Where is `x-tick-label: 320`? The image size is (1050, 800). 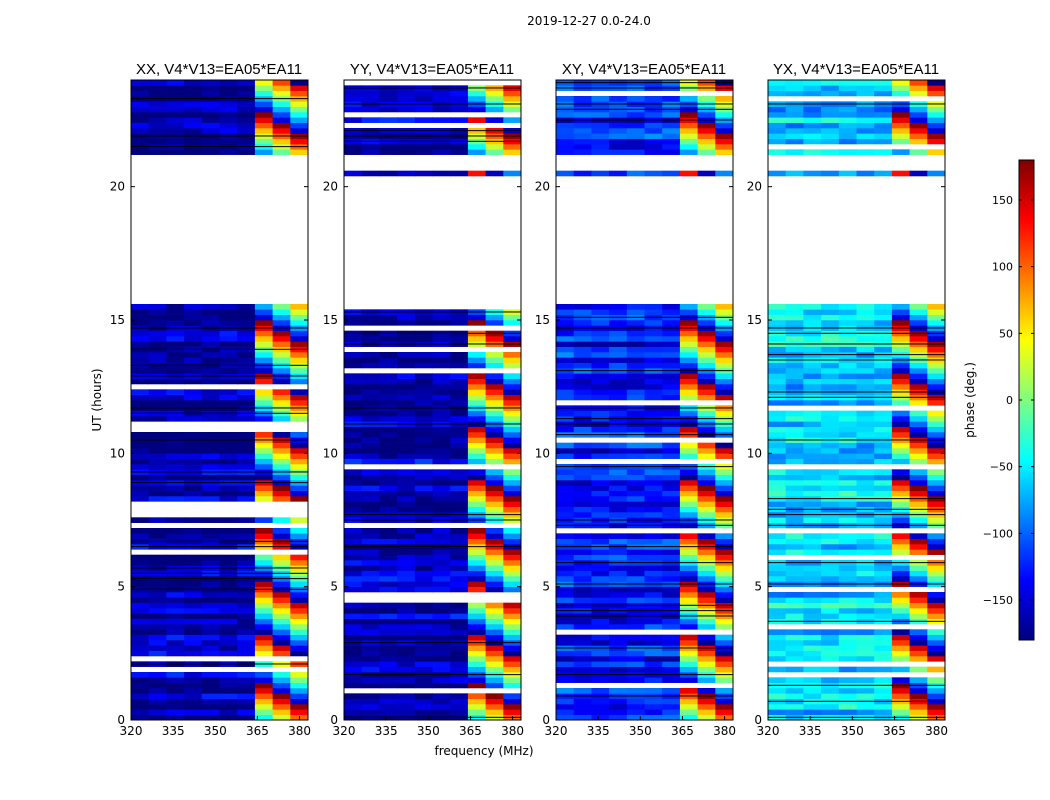
x-tick-label: 320 is located at coordinates (131, 731).